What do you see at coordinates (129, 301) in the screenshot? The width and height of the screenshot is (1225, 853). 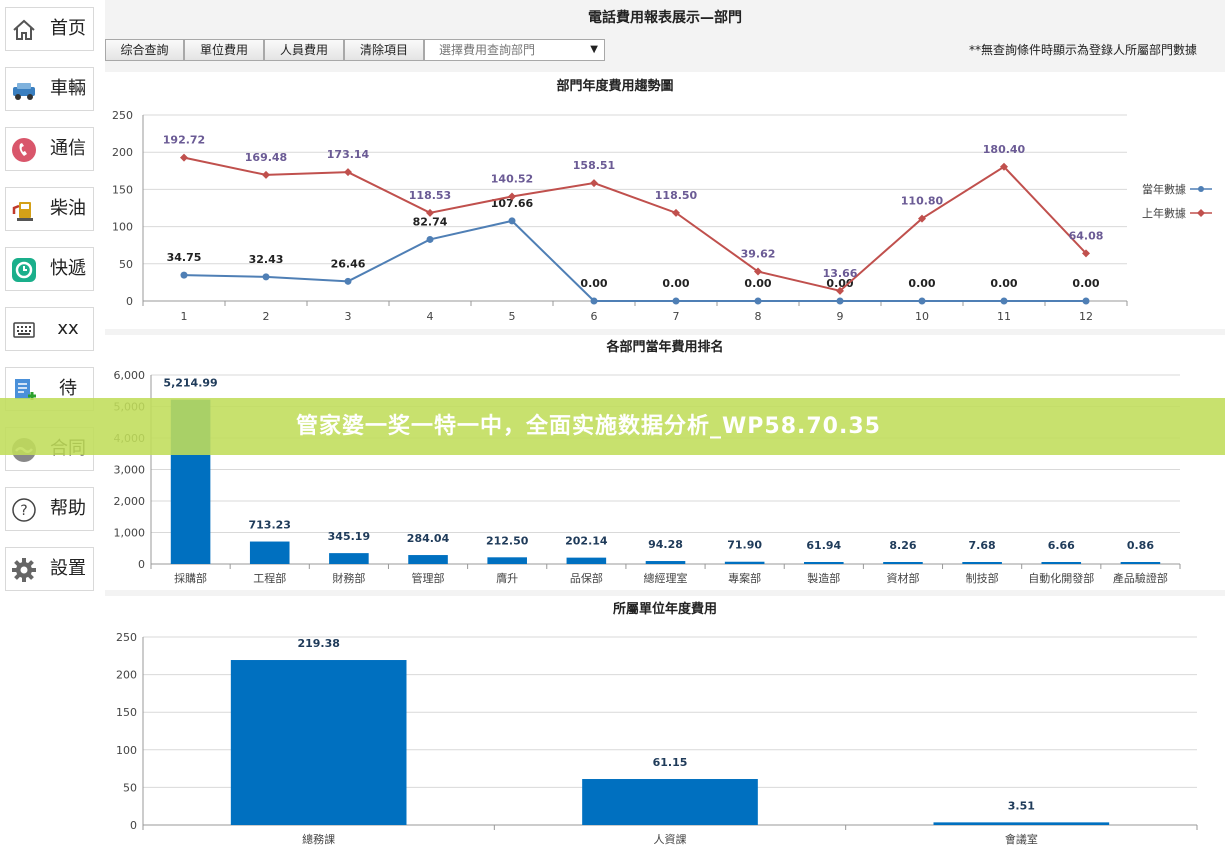 I see `y-tick-label: 0` at bounding box center [129, 301].